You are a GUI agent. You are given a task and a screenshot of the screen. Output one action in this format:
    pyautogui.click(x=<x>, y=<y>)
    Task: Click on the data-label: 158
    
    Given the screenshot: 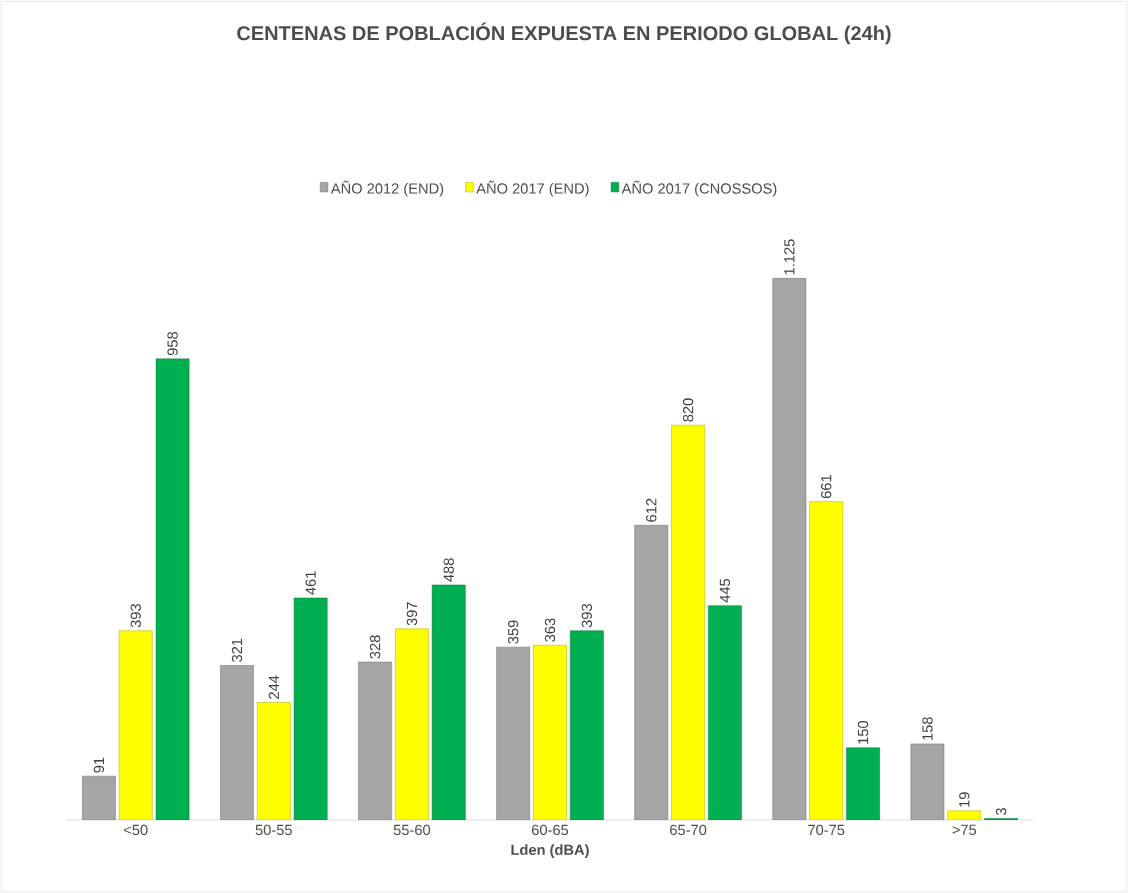 What is the action you would take?
    pyautogui.click(x=927, y=728)
    